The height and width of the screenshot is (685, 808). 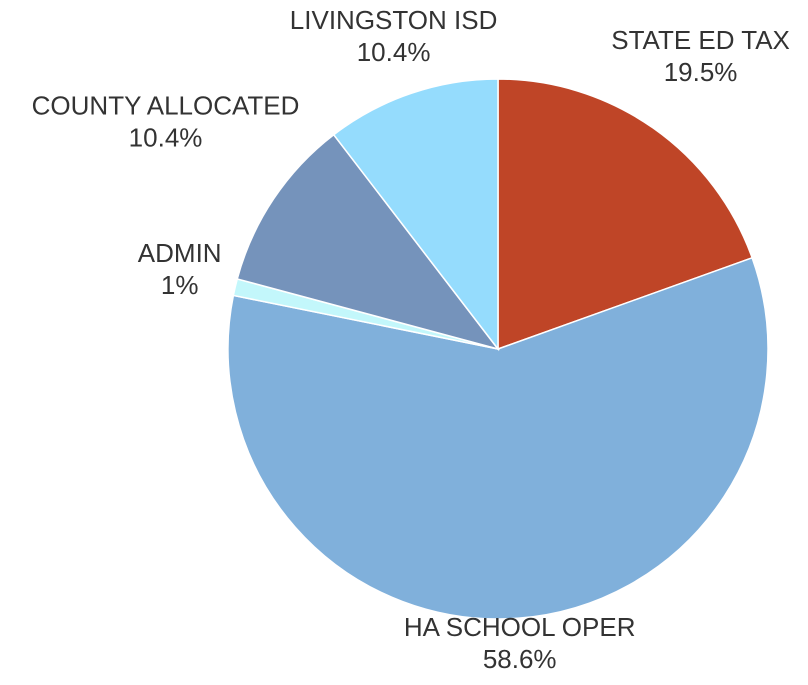 What do you see at coordinates (180, 285) in the screenshot?
I see `slice-value: 1%` at bounding box center [180, 285].